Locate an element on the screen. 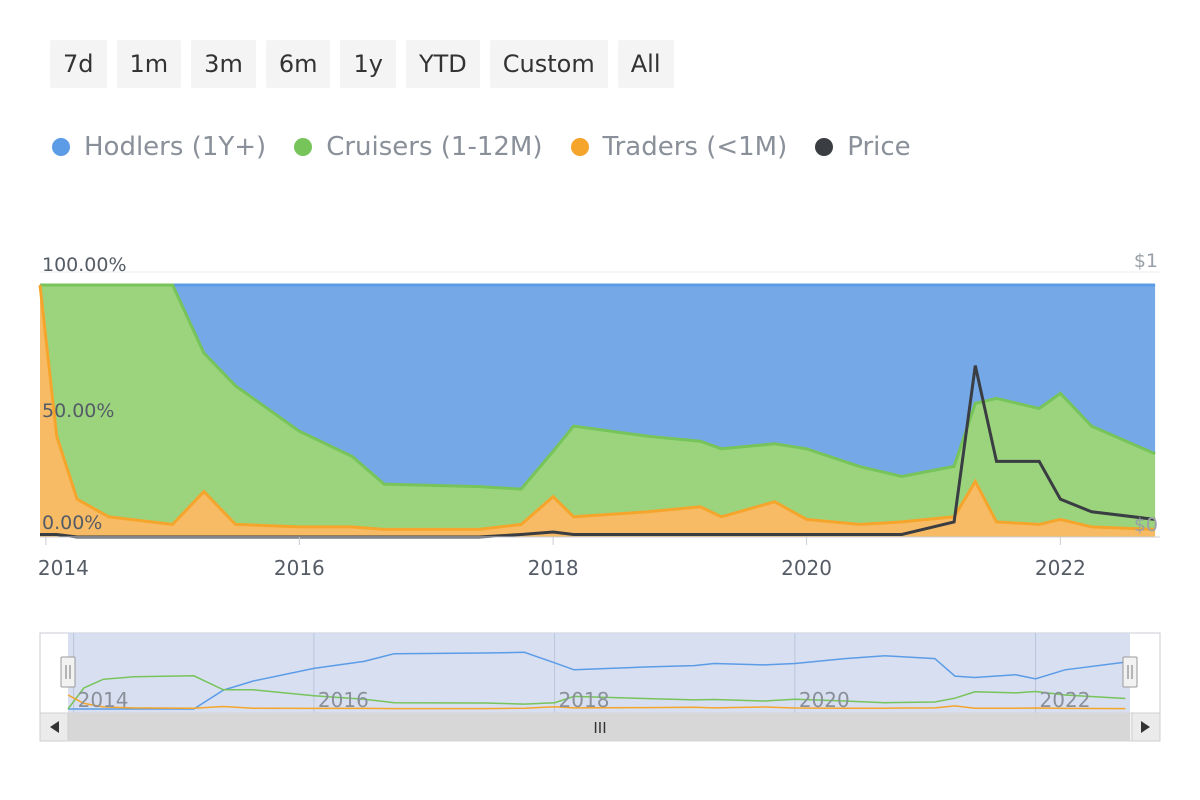  scroll-left-arrow-icon is located at coordinates (54, 727).